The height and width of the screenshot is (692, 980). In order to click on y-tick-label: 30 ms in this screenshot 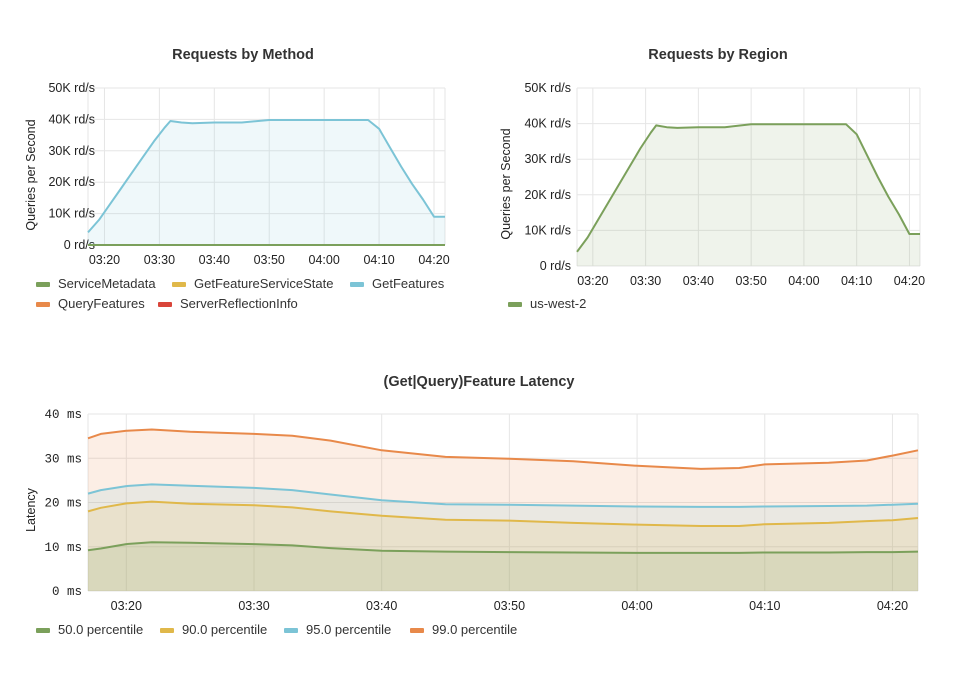, I will do `click(63, 459)`.